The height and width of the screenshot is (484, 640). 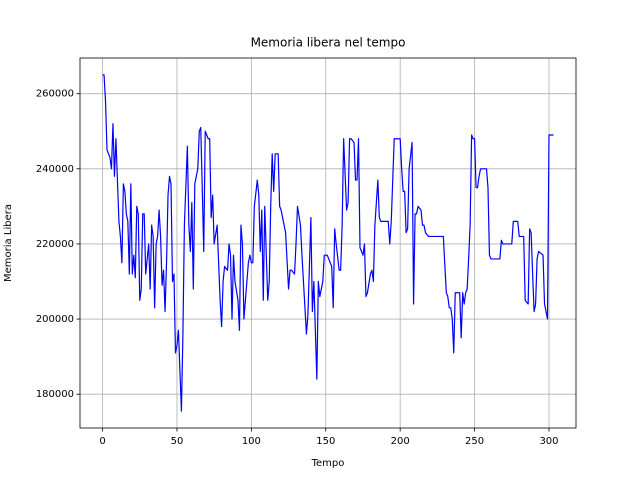 I want to click on x-tick-label: 150, so click(x=325, y=441).